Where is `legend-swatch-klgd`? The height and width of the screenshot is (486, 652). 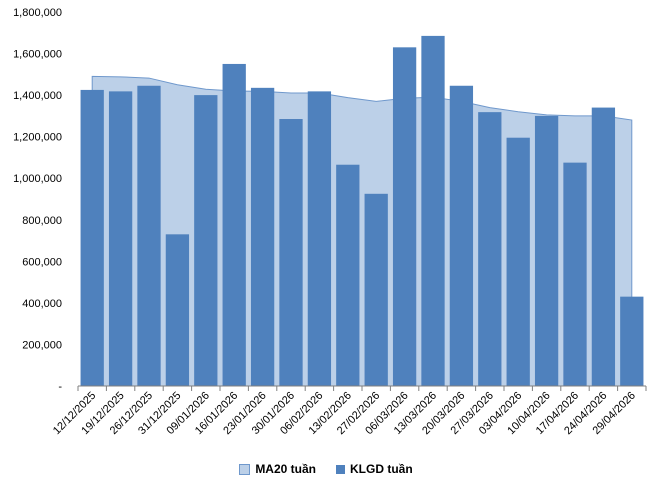
legend-swatch-klgd is located at coordinates (340, 469).